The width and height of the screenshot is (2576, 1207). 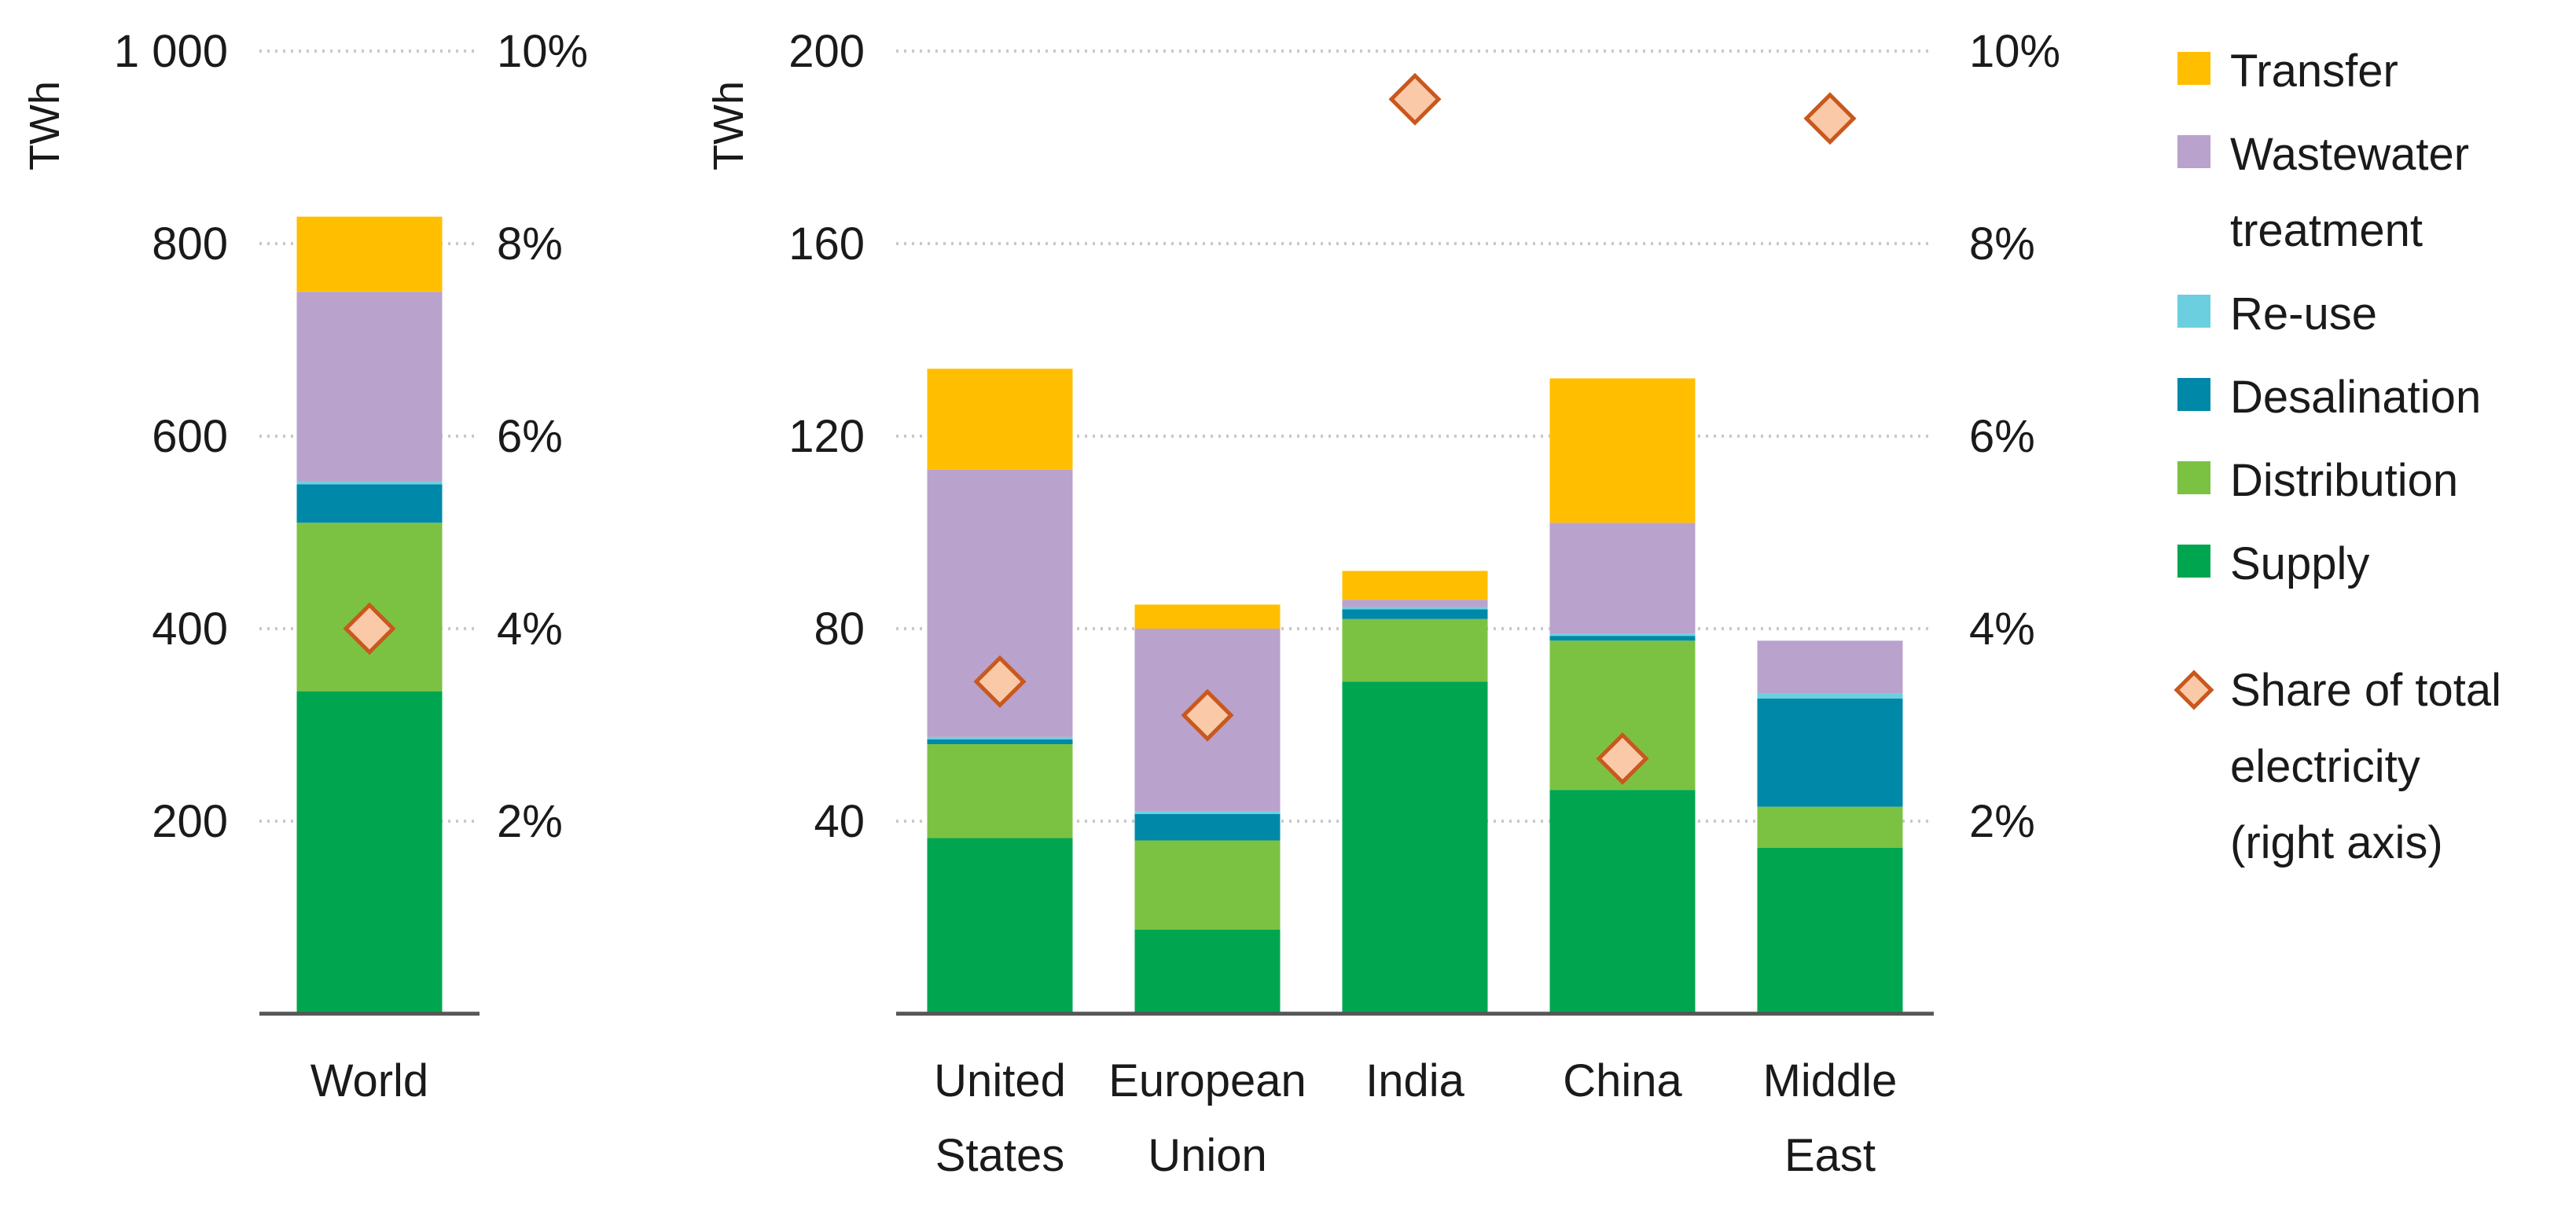 I want to click on world-y2-tick-label: 10%, so click(x=542, y=51).